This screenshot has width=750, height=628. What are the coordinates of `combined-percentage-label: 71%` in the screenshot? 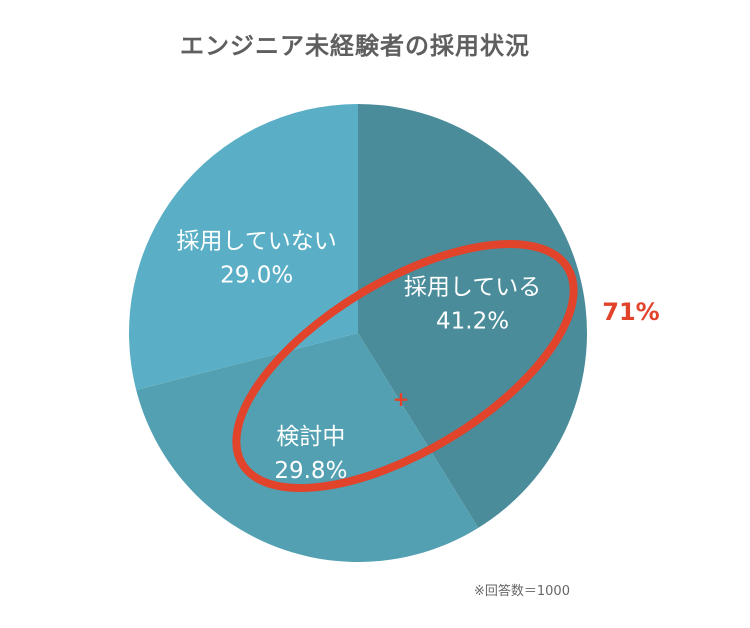 It's located at (630, 312).